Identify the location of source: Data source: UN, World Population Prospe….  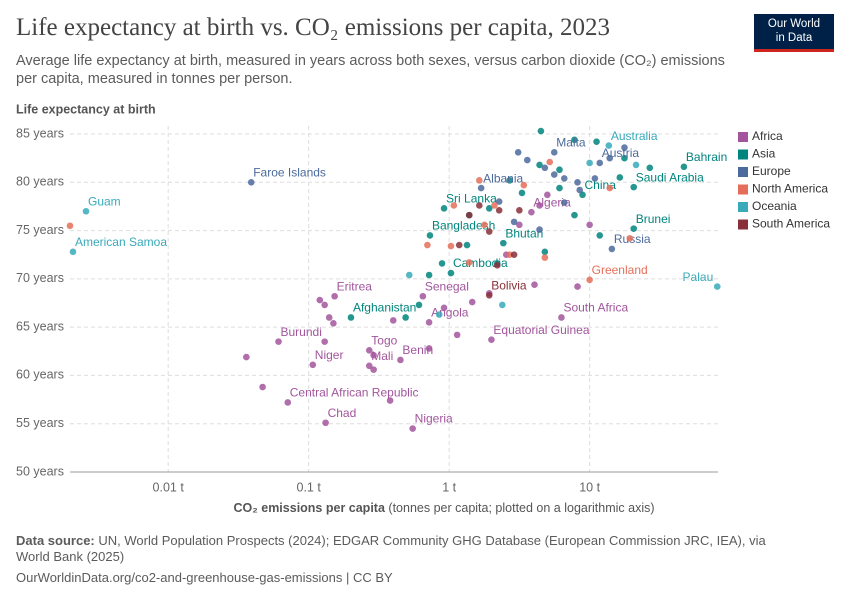
(401, 549).